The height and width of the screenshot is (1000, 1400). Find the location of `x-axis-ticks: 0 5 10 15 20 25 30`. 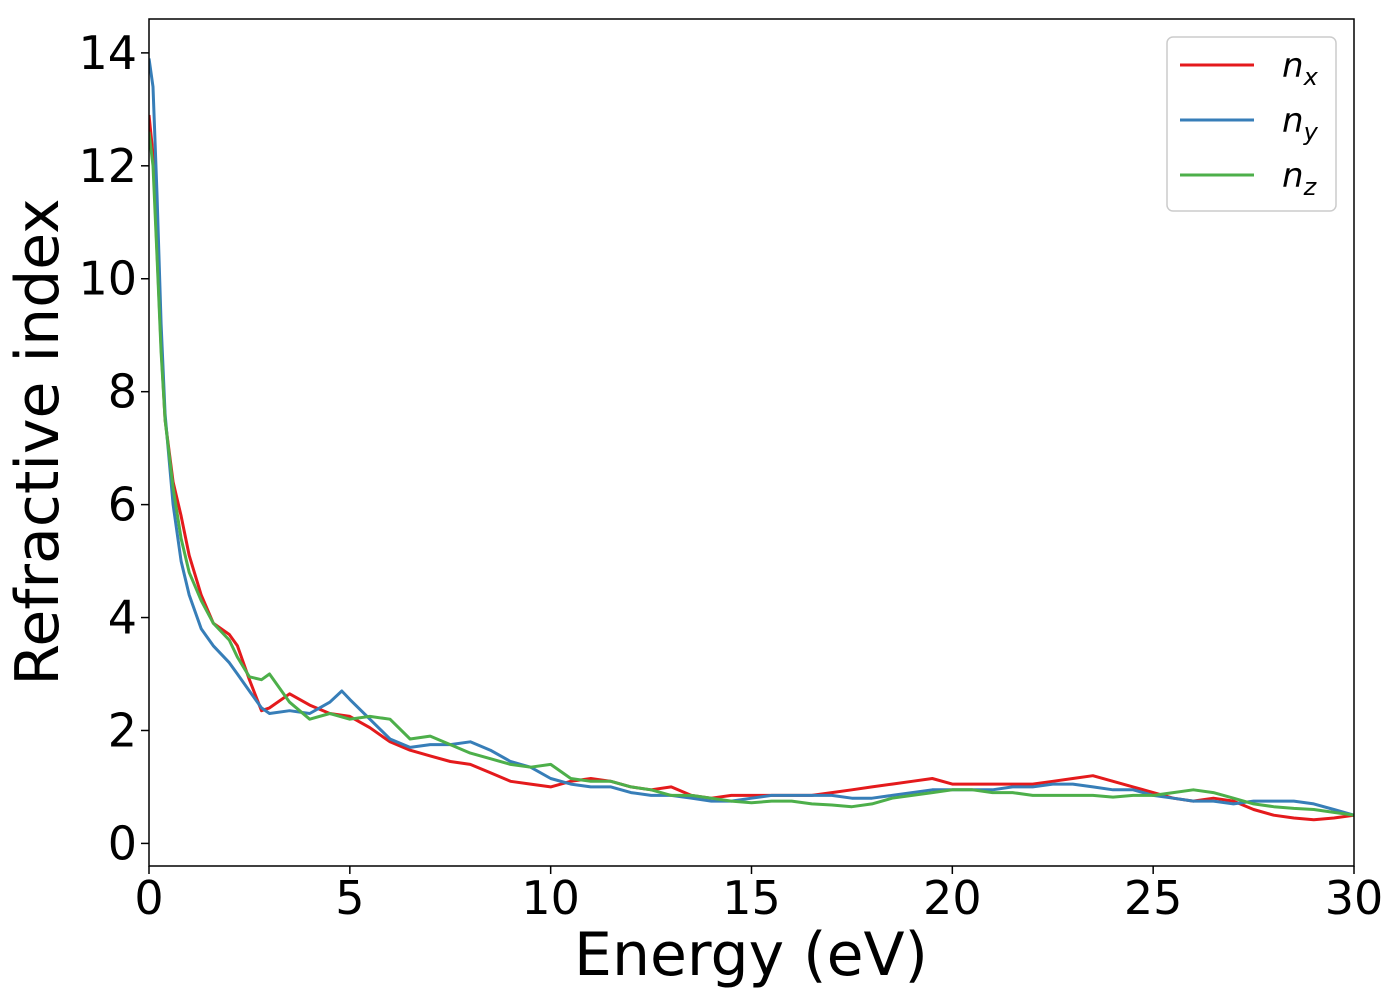

x-axis-ticks: 0 5 10 15 20 25 30 is located at coordinates (758, 895).